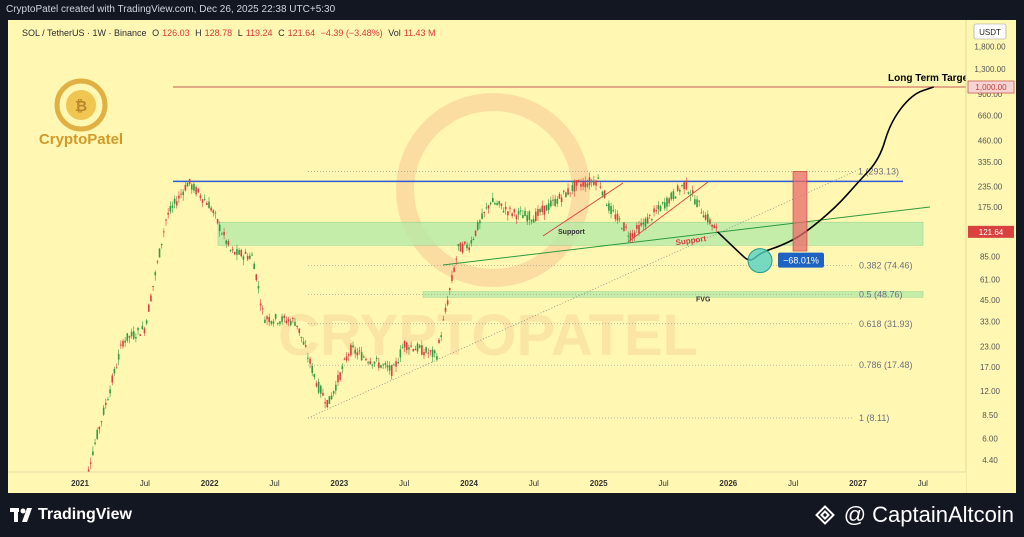 Image resolution: width=1024 pixels, height=537 pixels. I want to click on binance-diamond-icon, so click(824, 515).